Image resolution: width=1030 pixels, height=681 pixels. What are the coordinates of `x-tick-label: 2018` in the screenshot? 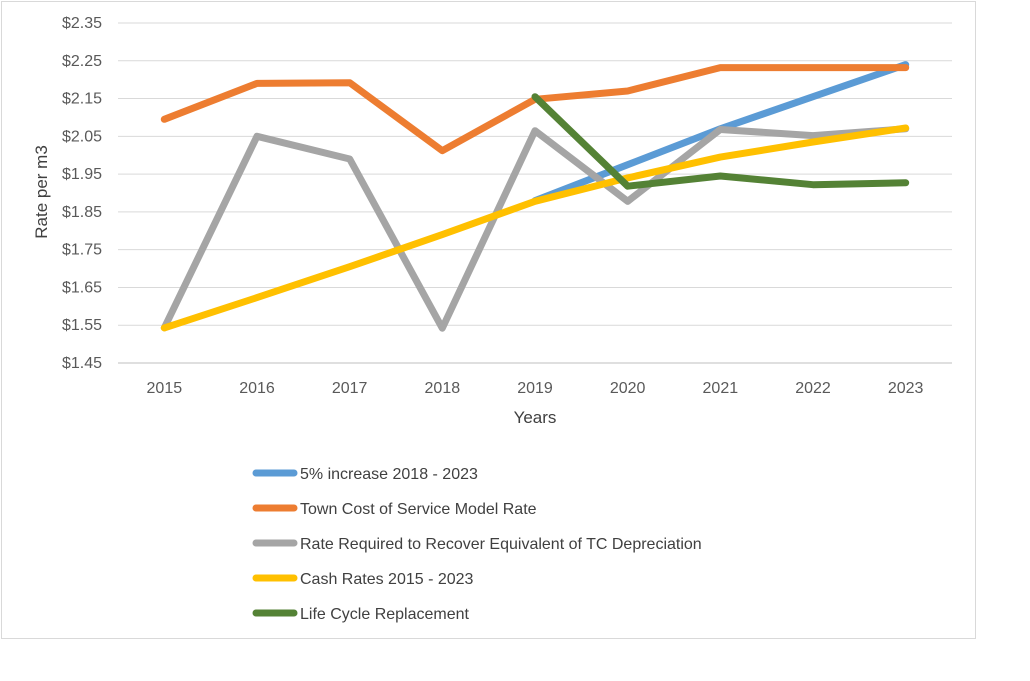 It's located at (443, 388).